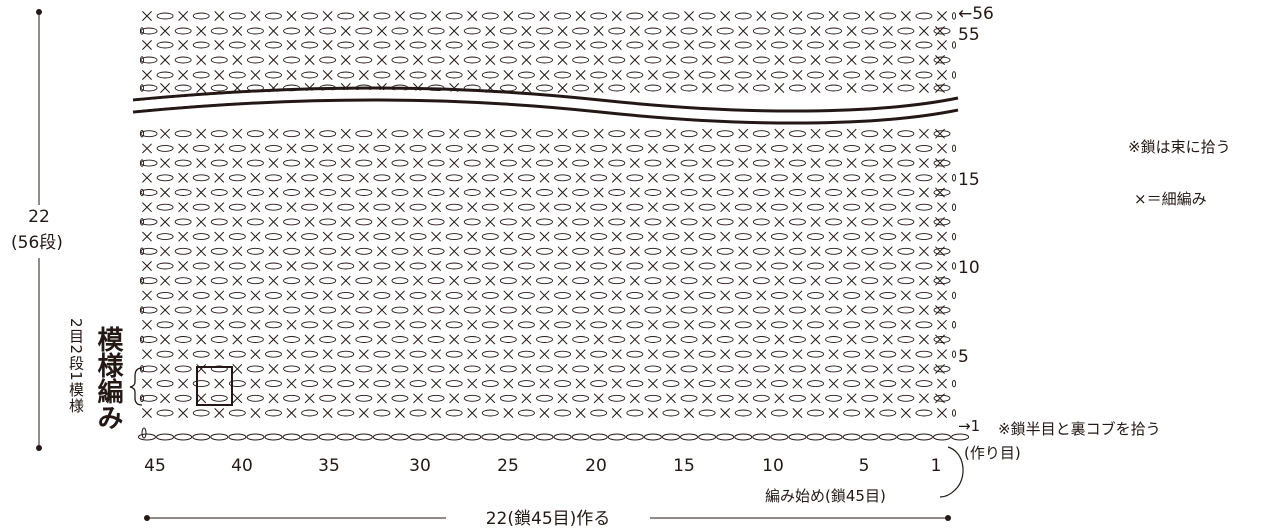  I want to click on width-dimension: 22(鎖45目)作る, so click(547, 519).